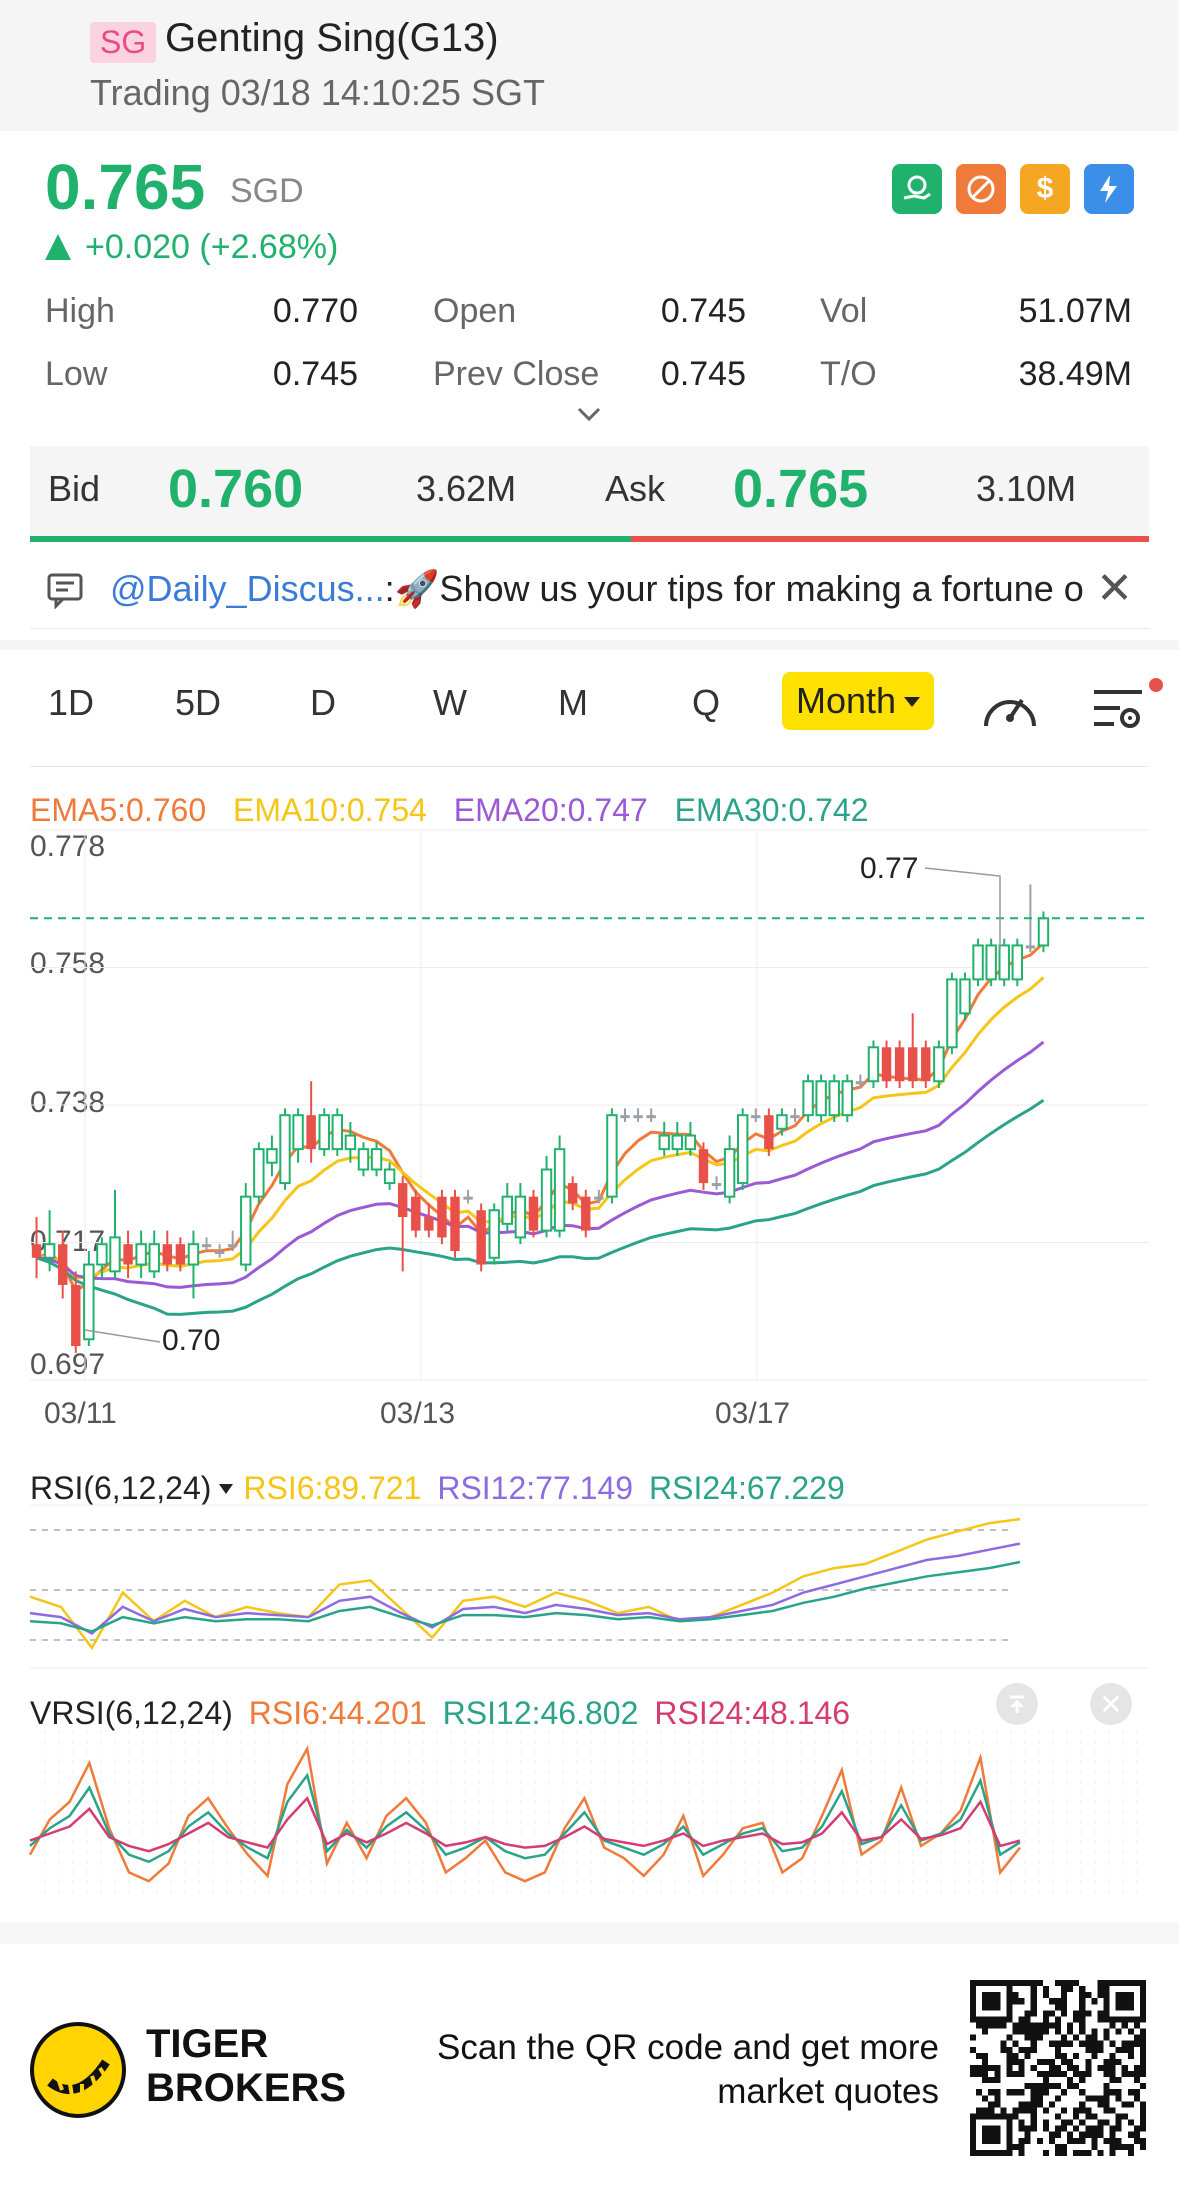 The width and height of the screenshot is (1179, 2187). What do you see at coordinates (1111, 1704) in the screenshot?
I see `close-indicator-icon: ✕` at bounding box center [1111, 1704].